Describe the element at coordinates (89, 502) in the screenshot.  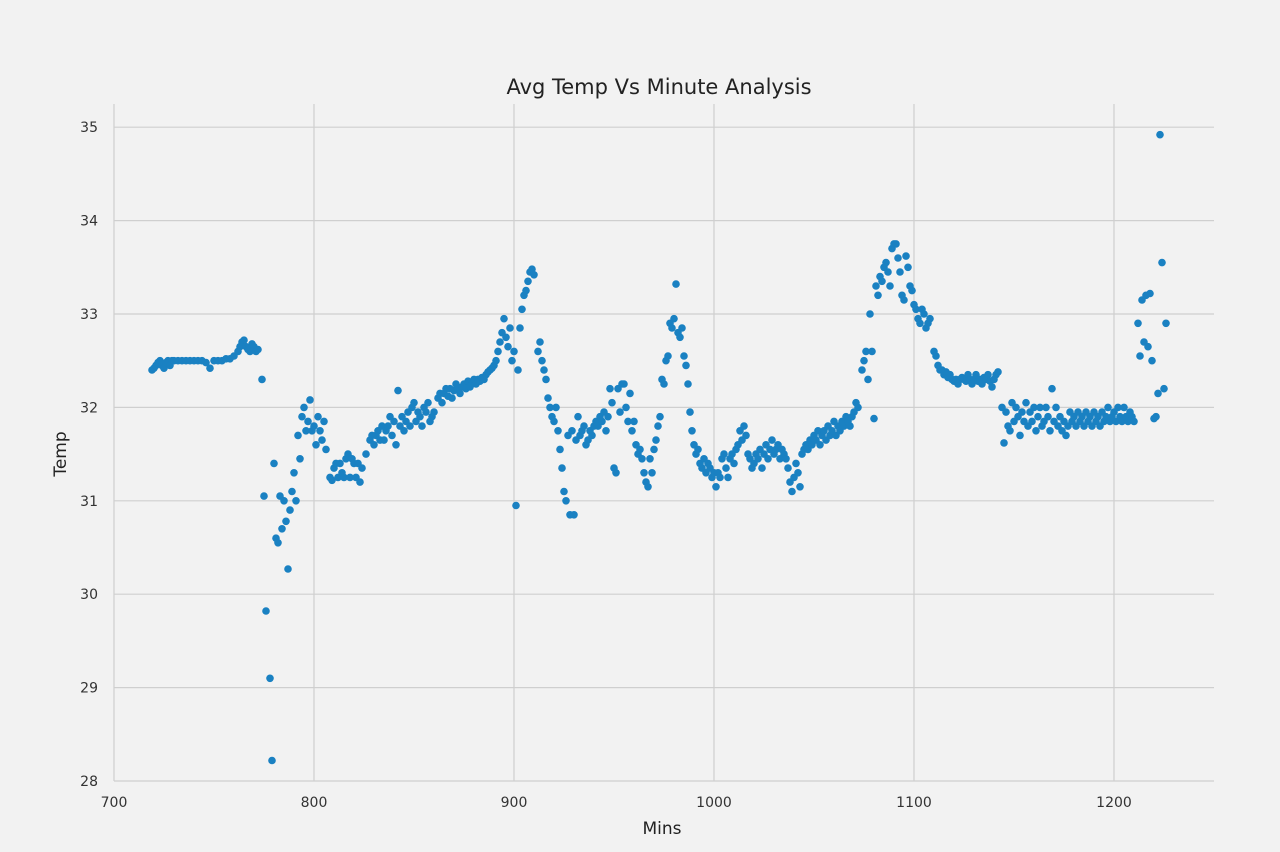
I see `y-tick-label: 31` at that location.